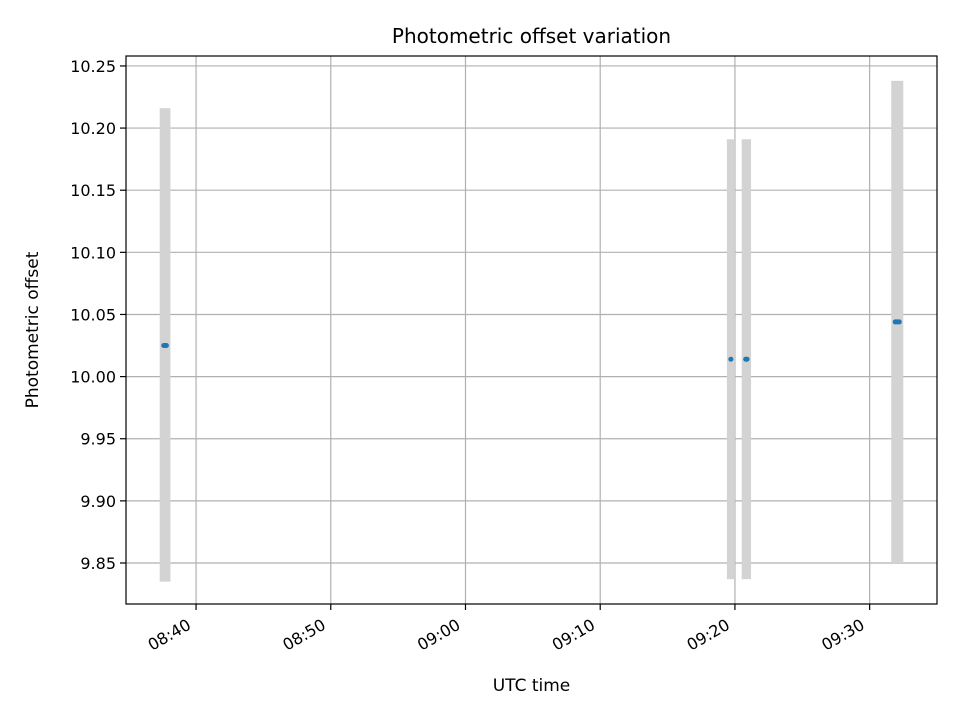  I want to click on data-points, so click(531, 340).